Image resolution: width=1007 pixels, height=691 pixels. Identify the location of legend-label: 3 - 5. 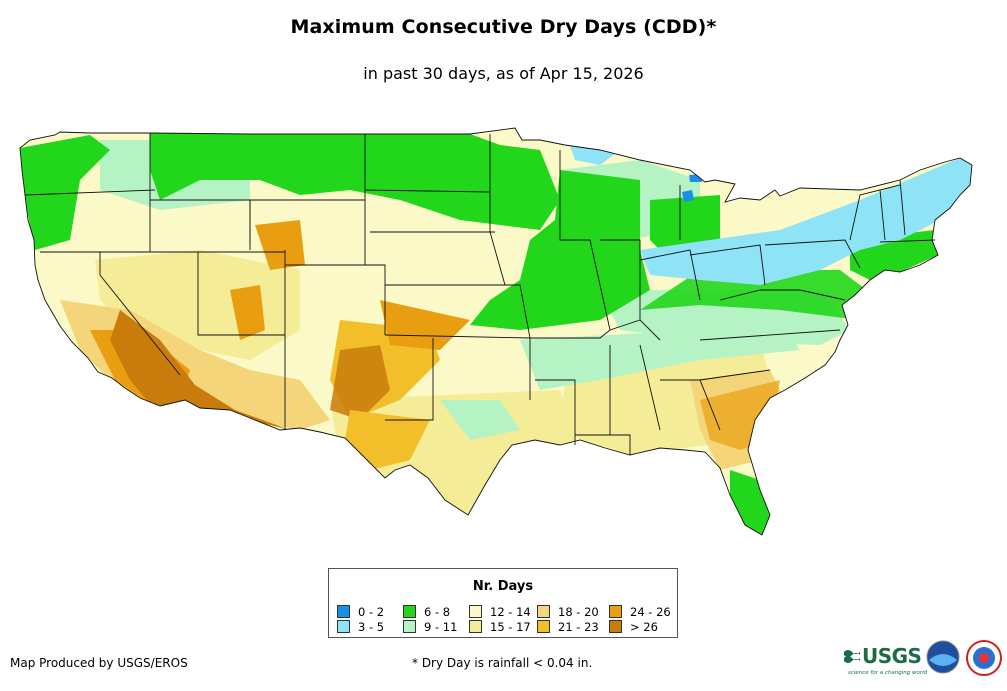
(371, 627).